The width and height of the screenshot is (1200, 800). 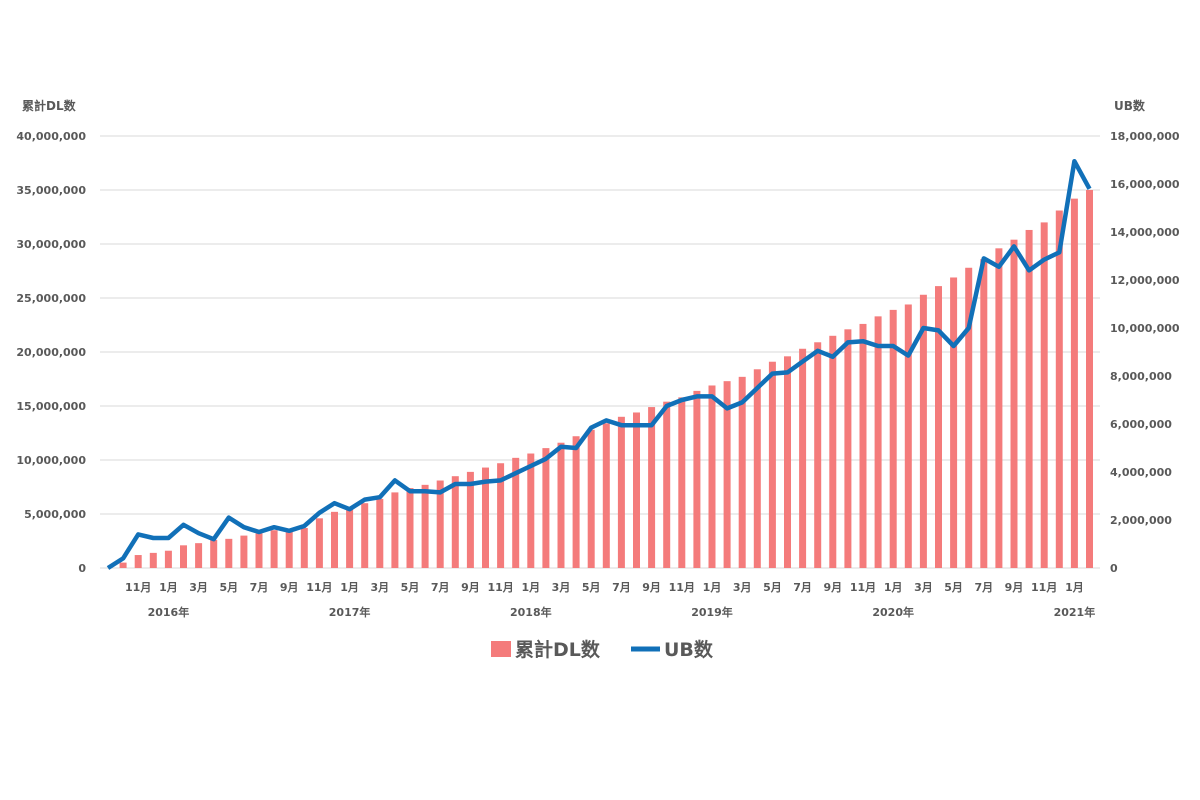 What do you see at coordinates (1145, 184) in the screenshot?
I see `right-tick-label: 16,000,000` at bounding box center [1145, 184].